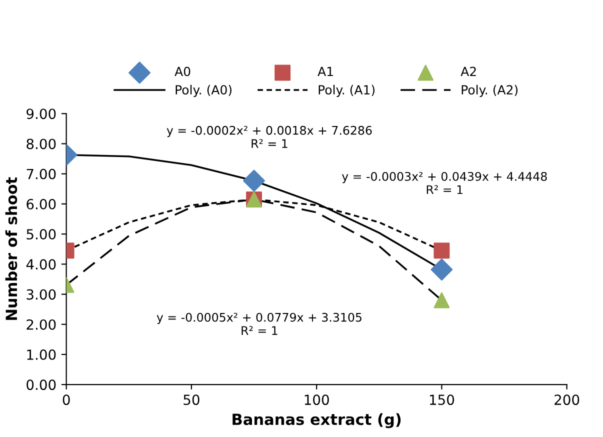 The width and height of the screenshot is (603, 437). I want to click on y-tick-label: 1.00, so click(41, 354).